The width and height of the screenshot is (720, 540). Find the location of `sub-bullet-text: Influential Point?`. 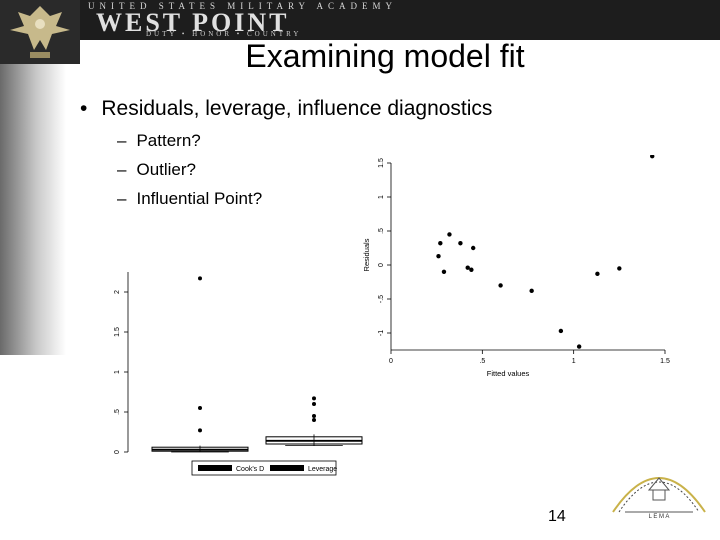

sub-bullet-text: Influential Point? is located at coordinates (199, 198).